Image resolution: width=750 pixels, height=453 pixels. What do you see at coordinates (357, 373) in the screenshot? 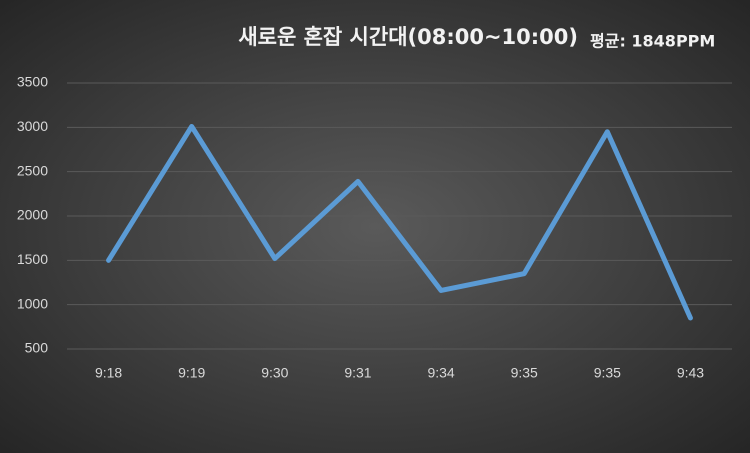
I see `x-tick-label: 9:31` at bounding box center [357, 373].